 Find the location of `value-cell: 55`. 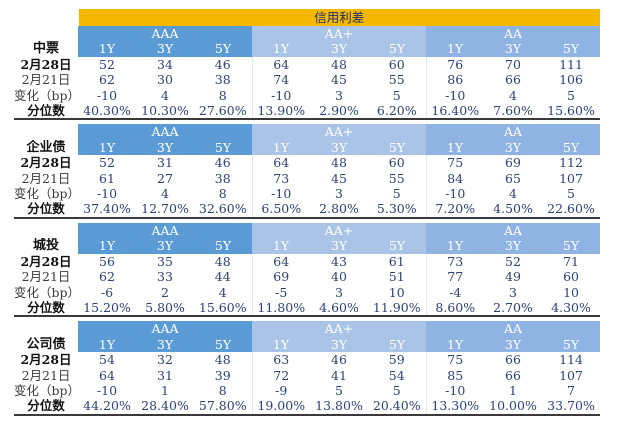

value-cell: 55 is located at coordinates (396, 178).